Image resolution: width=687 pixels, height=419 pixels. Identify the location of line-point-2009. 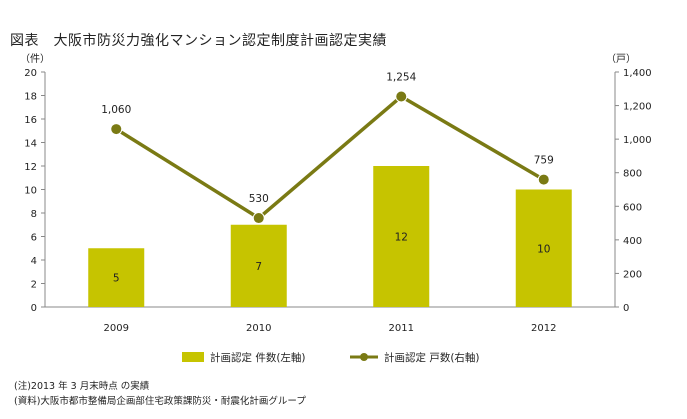
(116, 129).